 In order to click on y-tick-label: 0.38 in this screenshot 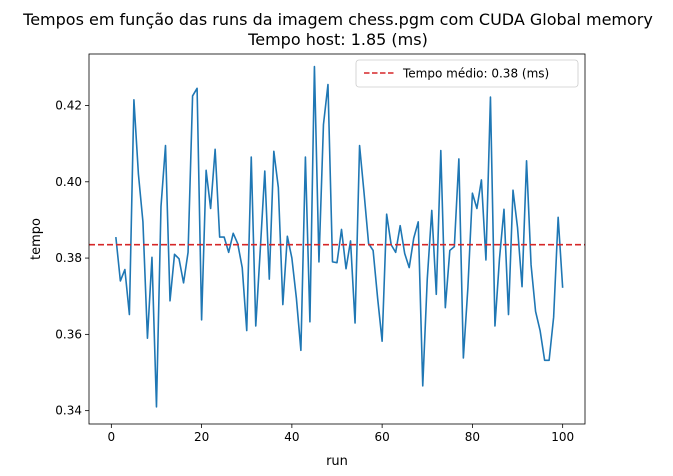, I will do `click(68, 258)`.